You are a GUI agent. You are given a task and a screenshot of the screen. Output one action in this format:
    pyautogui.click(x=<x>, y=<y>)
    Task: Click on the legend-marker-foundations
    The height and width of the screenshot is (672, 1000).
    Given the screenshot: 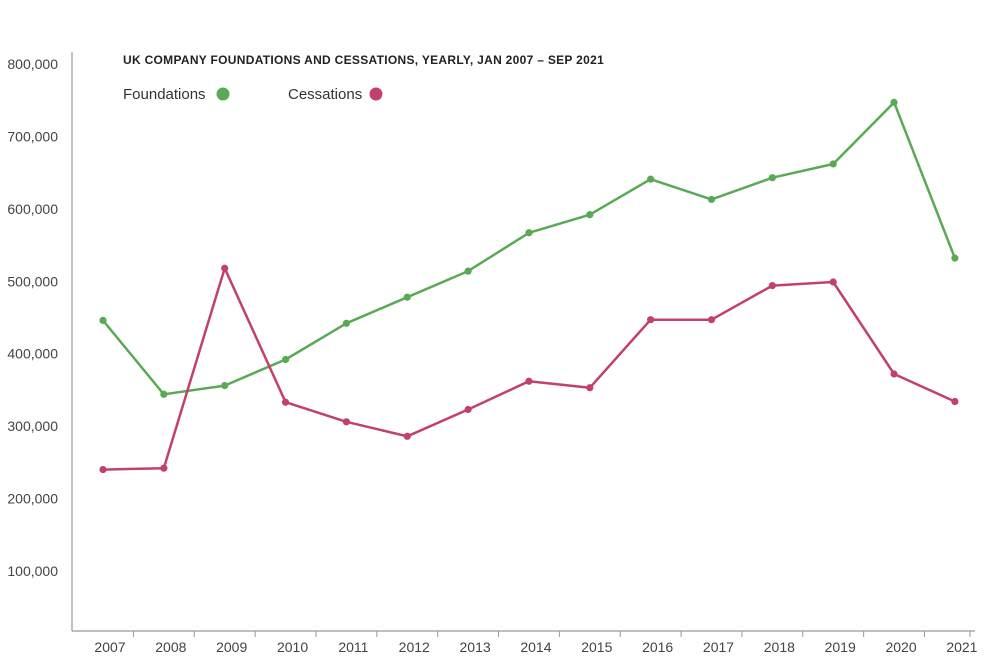 What is the action you would take?
    pyautogui.click(x=223, y=94)
    